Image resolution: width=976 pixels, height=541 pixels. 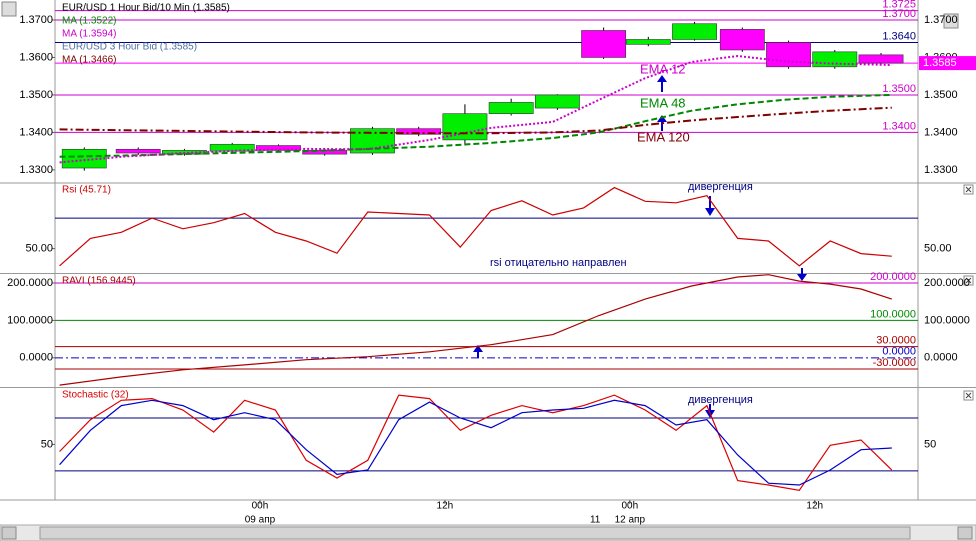 I want to click on y-tick-label-right: 200.0000, so click(x=947, y=283).